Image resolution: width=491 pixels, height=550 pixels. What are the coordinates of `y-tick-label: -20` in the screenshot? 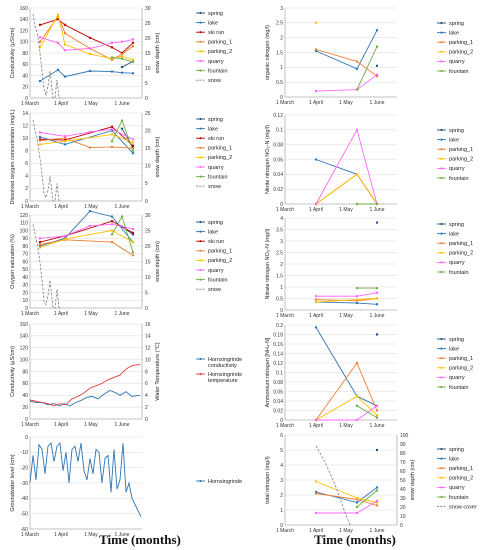 It's located at (24, 468).